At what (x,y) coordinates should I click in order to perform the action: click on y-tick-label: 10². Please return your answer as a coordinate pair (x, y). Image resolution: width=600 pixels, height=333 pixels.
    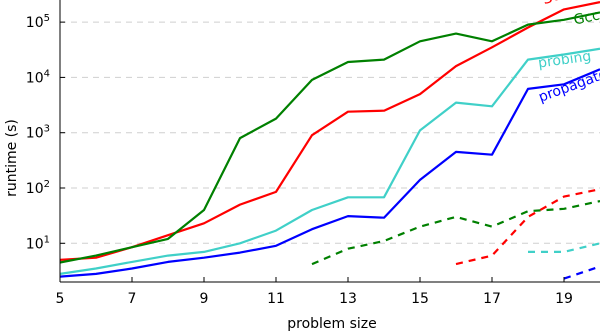
    Looking at the image, I should click on (38, 188).